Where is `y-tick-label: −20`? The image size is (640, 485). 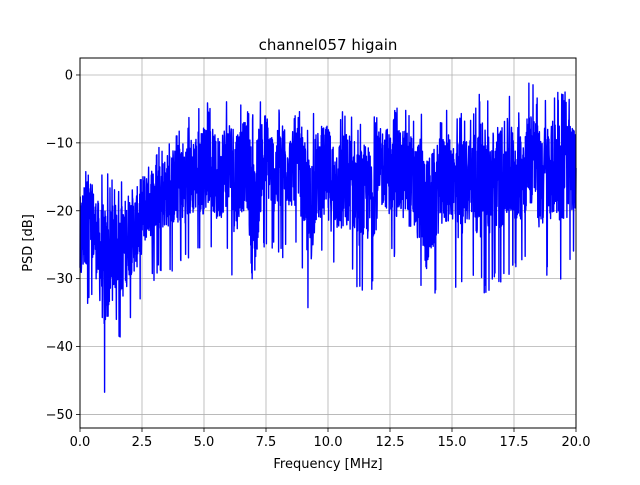
y-tick-label: −20 is located at coordinates (59, 211).